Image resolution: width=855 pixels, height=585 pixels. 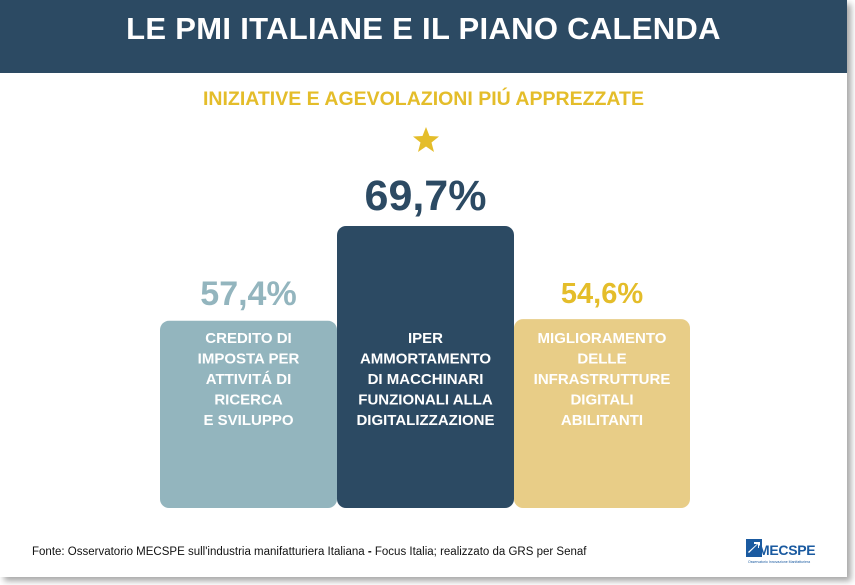 What do you see at coordinates (602, 379) in the screenshot?
I see `category-label-3-line-3: INFRASTRUTTURE` at bounding box center [602, 379].